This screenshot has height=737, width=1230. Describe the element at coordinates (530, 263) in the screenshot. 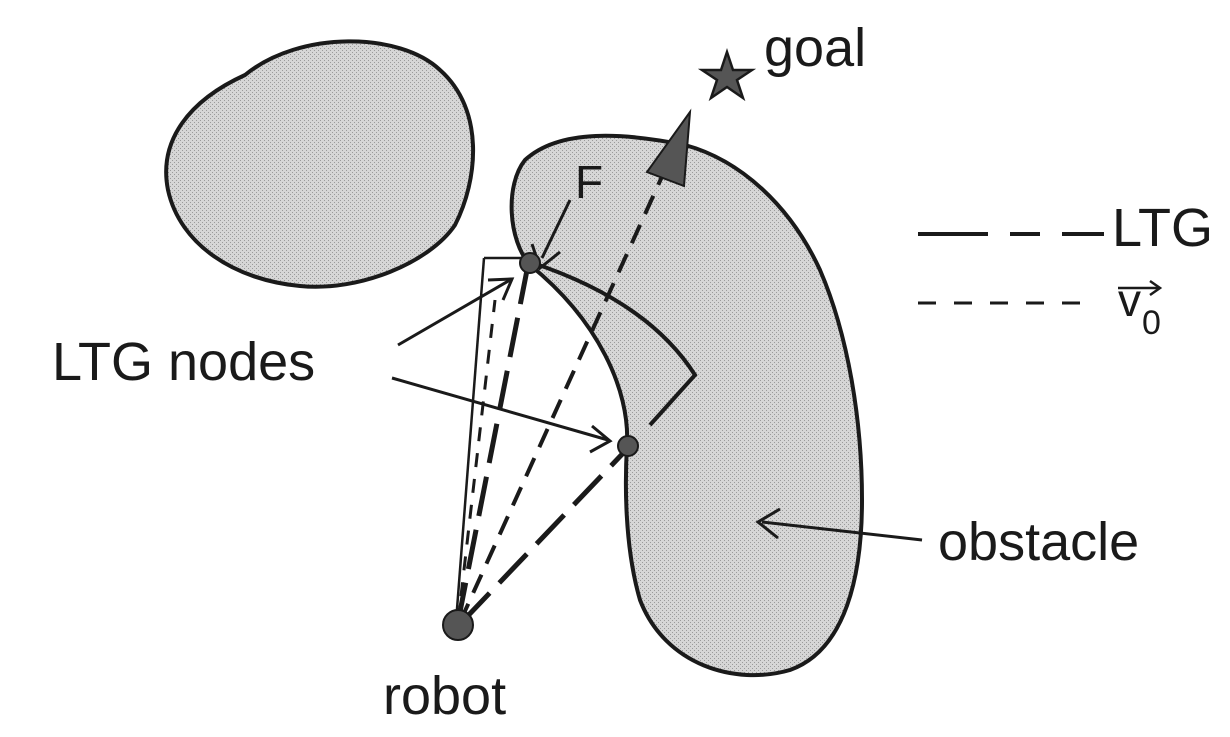

I see `ltg-node-upper` at that location.